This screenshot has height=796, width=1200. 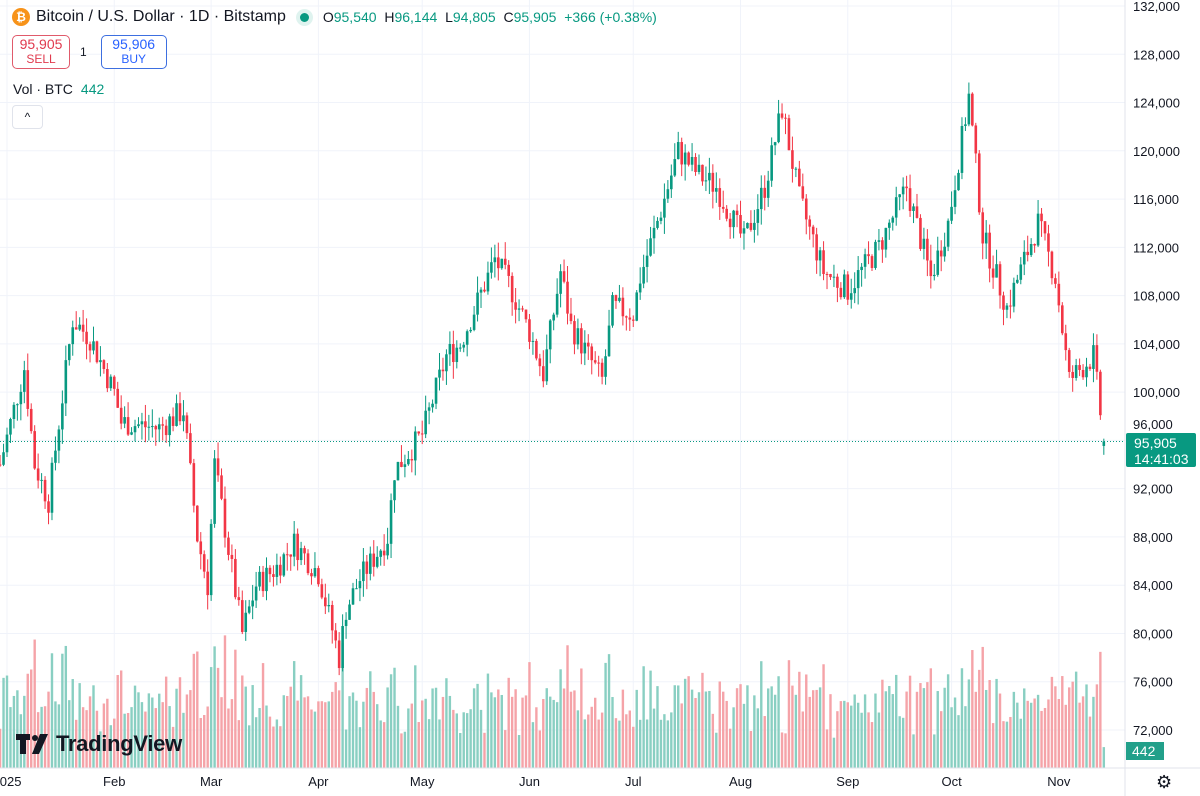 What do you see at coordinates (1153, 682) in the screenshot?
I see `y-tick-label: 76,000` at bounding box center [1153, 682].